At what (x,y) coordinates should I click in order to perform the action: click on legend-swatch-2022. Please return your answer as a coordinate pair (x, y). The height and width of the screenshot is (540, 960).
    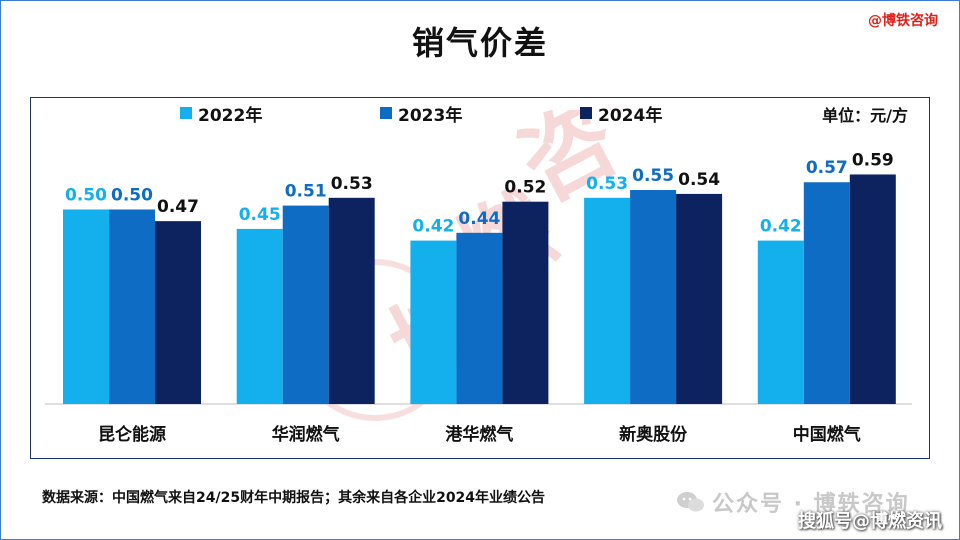
    Looking at the image, I should click on (186, 113).